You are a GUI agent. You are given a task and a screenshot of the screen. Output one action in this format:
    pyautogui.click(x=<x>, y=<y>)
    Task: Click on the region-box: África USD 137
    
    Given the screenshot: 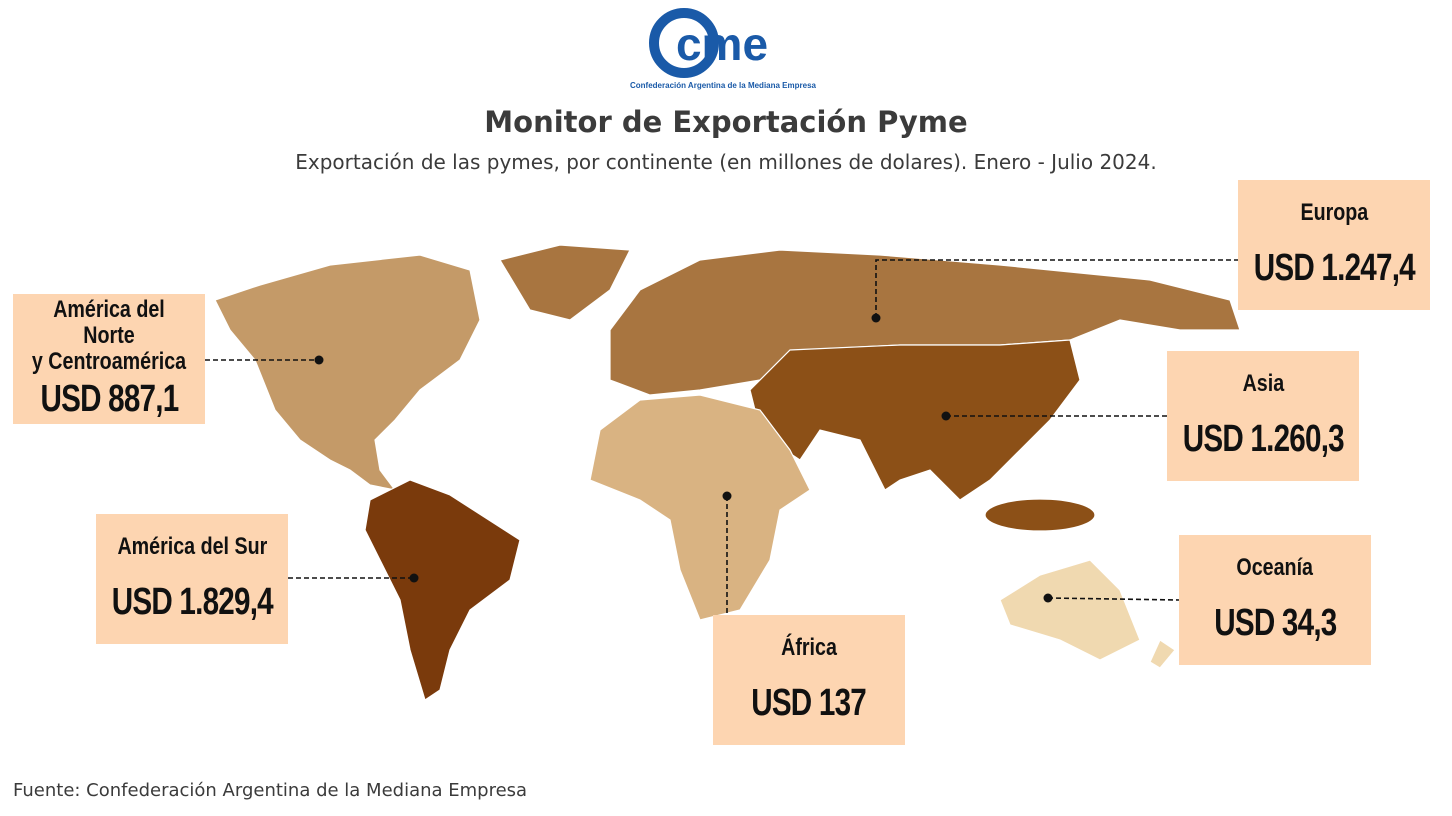 What is the action you would take?
    pyautogui.click(x=809, y=680)
    